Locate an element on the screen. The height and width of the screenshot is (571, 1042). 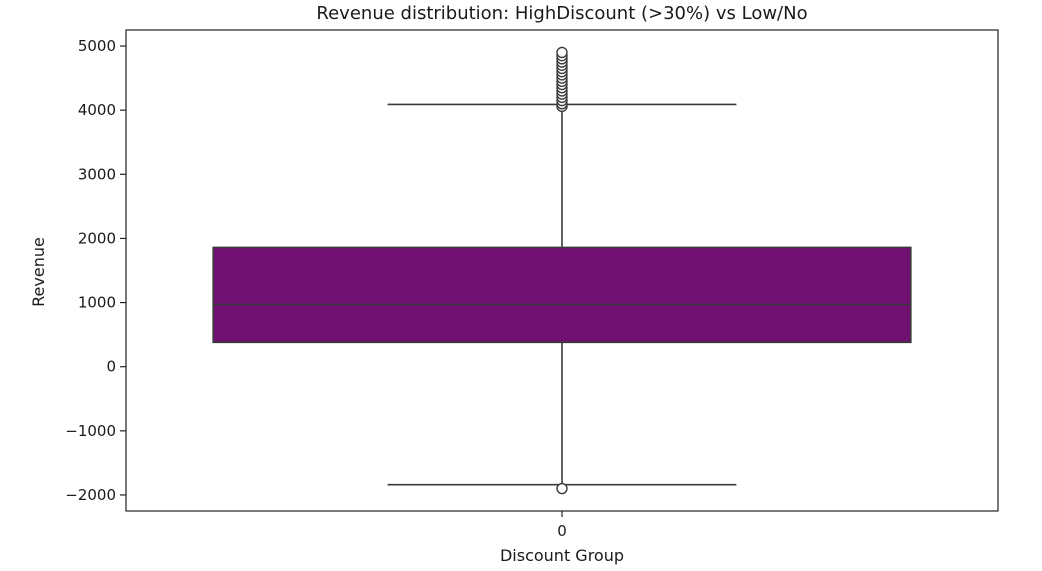
y-tick-label: 5000 is located at coordinates (97, 46).